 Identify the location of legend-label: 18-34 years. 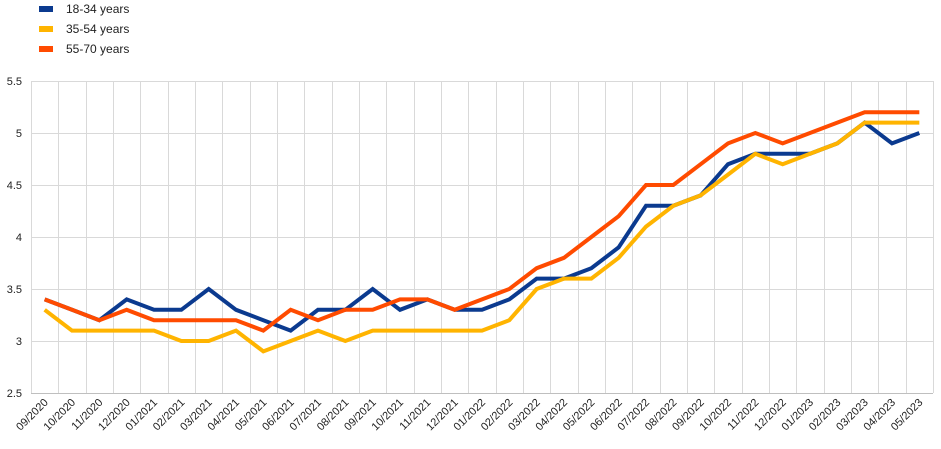
(97, 9).